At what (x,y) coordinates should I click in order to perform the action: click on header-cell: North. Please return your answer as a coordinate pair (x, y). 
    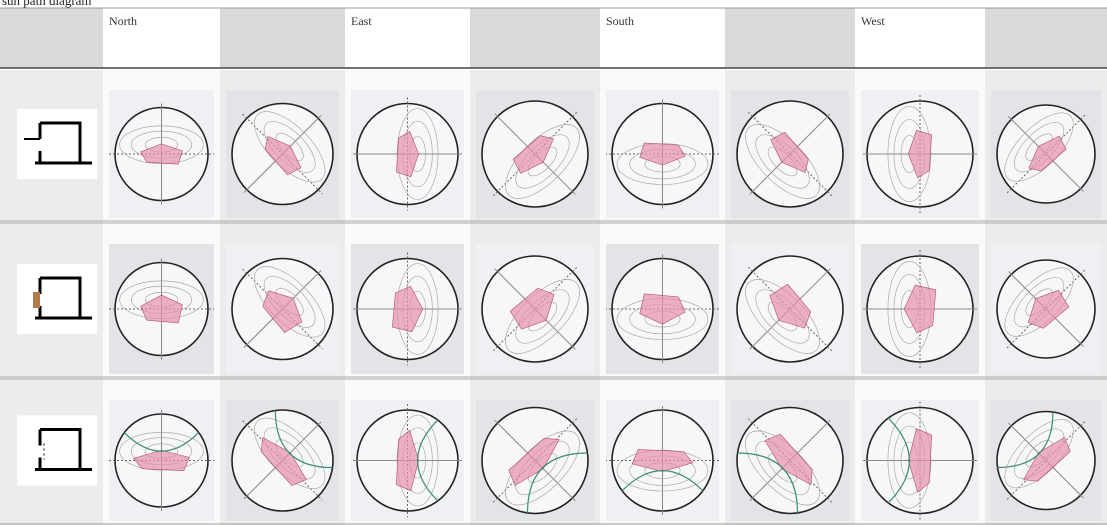
    Looking at the image, I should click on (123, 21).